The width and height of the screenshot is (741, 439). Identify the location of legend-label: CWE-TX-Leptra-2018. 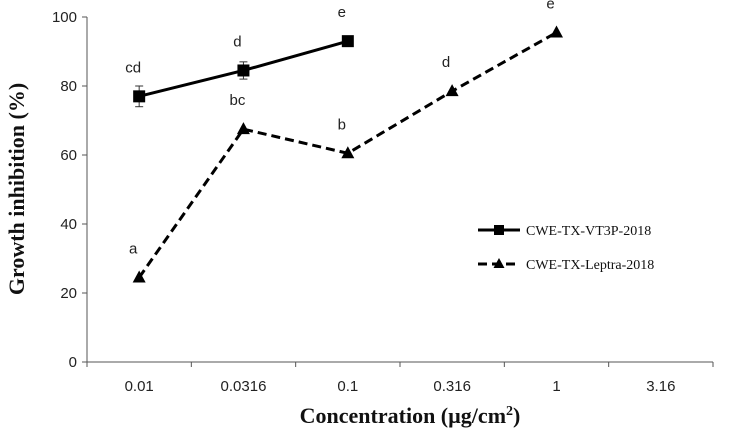
(590, 265).